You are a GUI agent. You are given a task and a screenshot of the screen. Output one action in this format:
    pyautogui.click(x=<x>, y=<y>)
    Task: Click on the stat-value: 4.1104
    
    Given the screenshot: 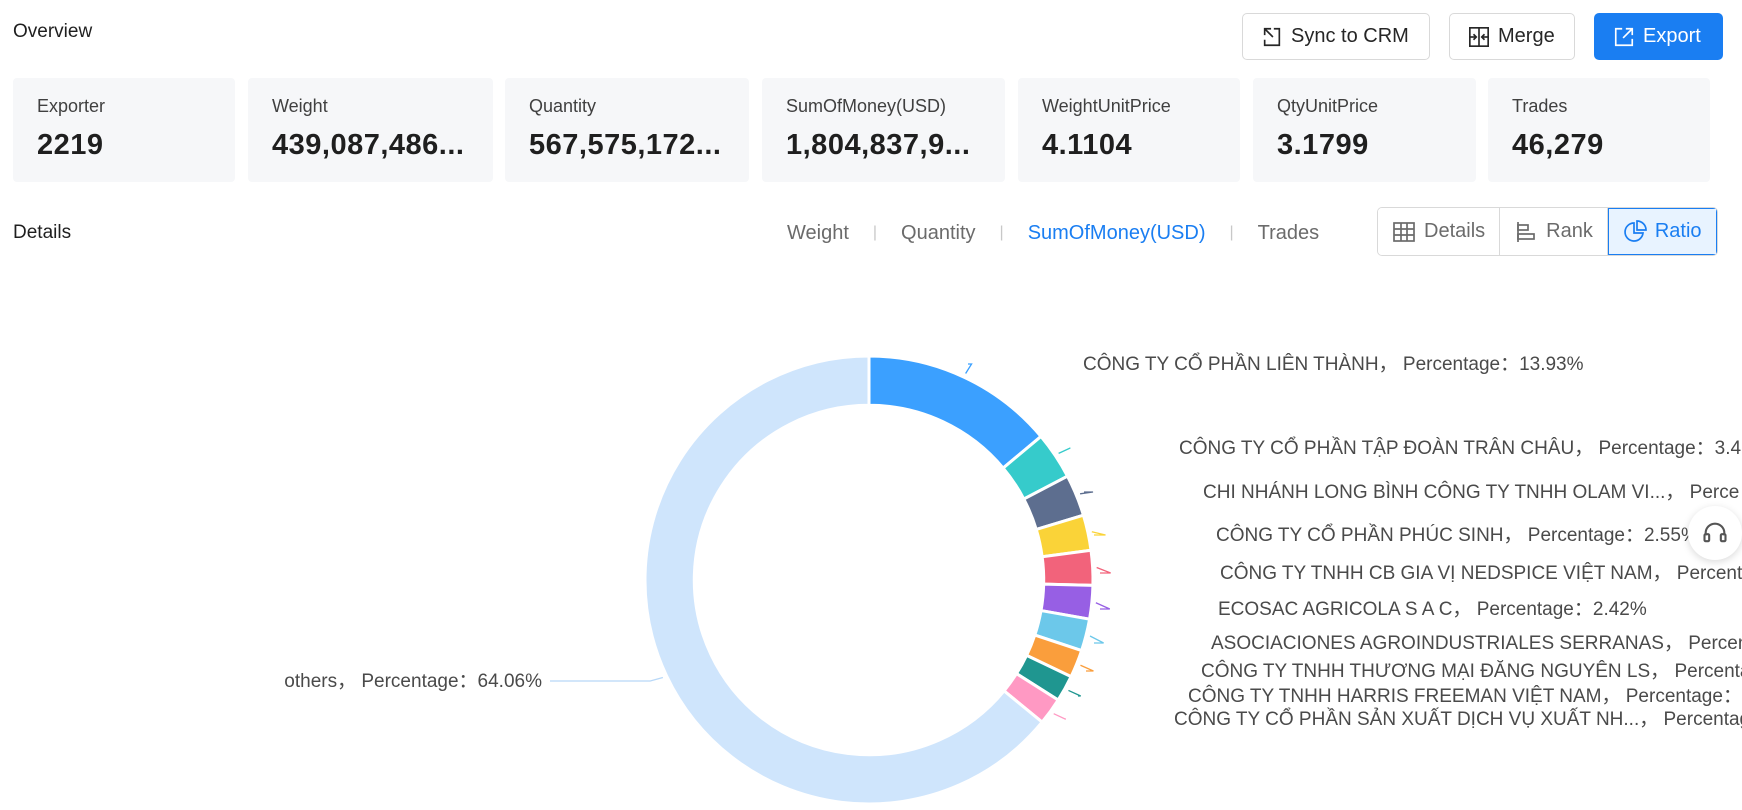 What is the action you would take?
    pyautogui.click(x=1087, y=145)
    